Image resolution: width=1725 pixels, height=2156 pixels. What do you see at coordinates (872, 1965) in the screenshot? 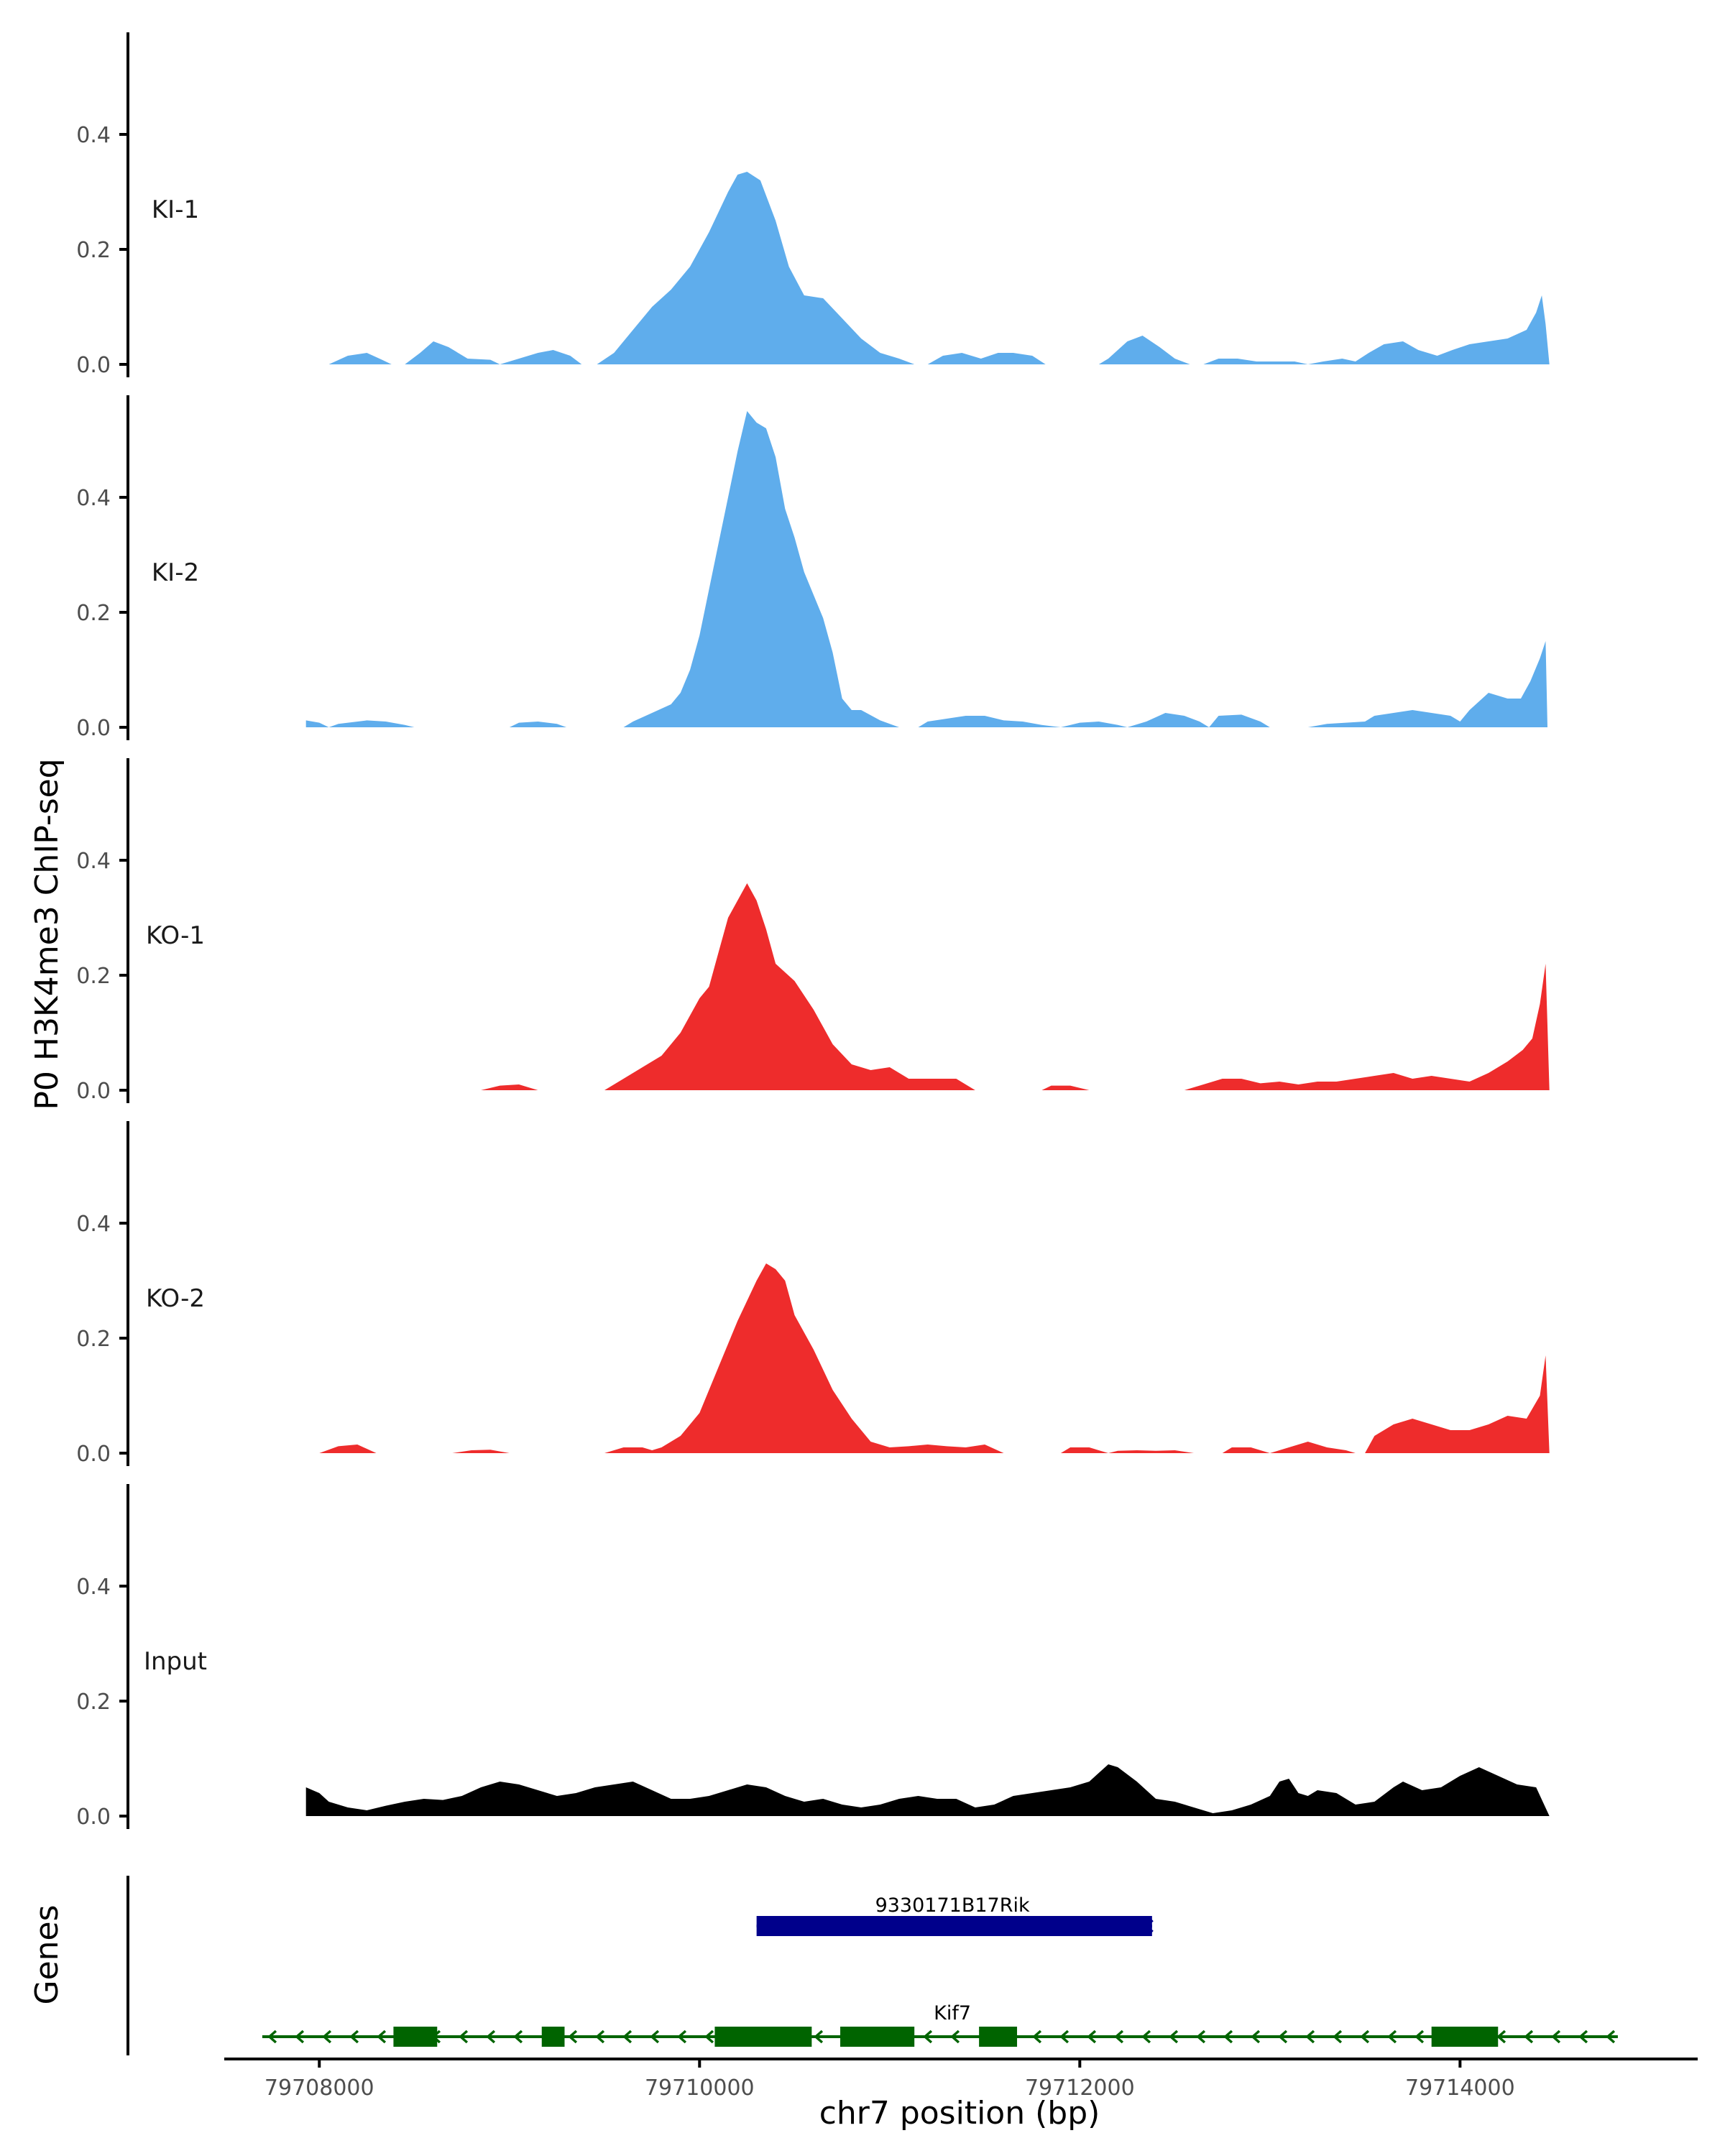
I see `genes-layer: 9330171B17Rik Kif7` at bounding box center [872, 1965].